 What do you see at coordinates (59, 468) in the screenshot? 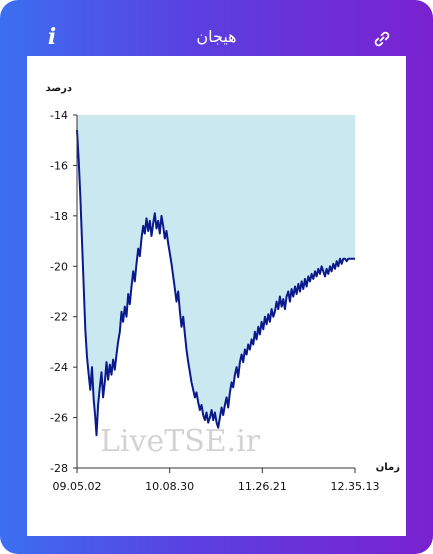
I see `y-tick-label: -28` at bounding box center [59, 468].